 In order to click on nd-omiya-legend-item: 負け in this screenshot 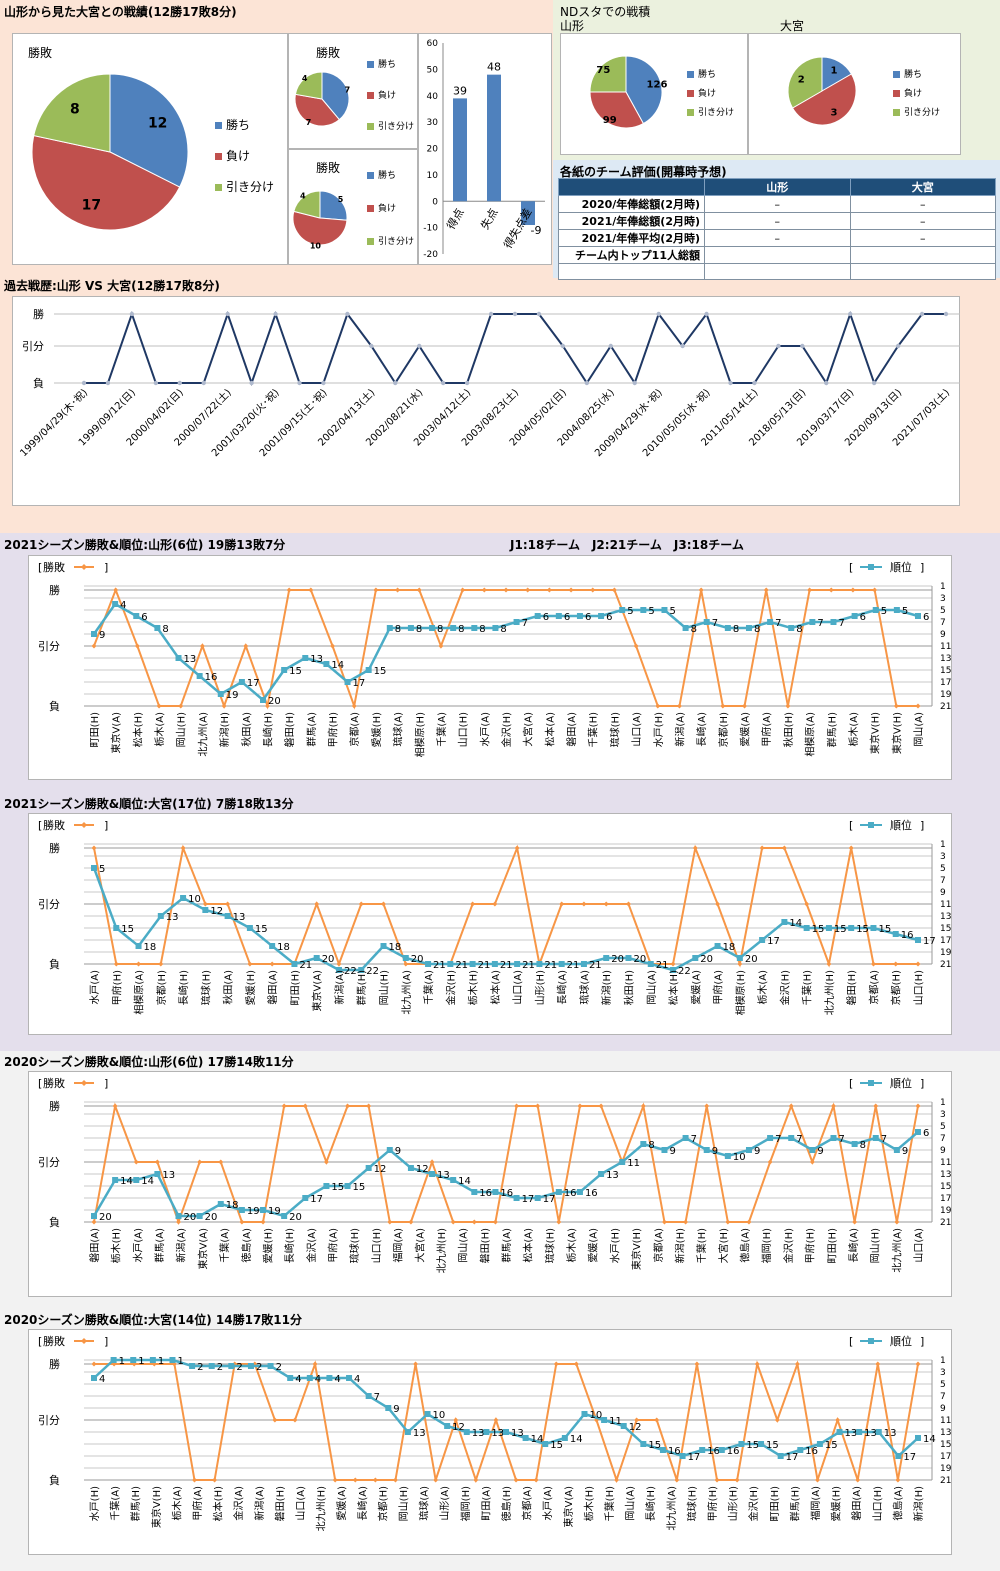, I will do `click(907, 92)`.